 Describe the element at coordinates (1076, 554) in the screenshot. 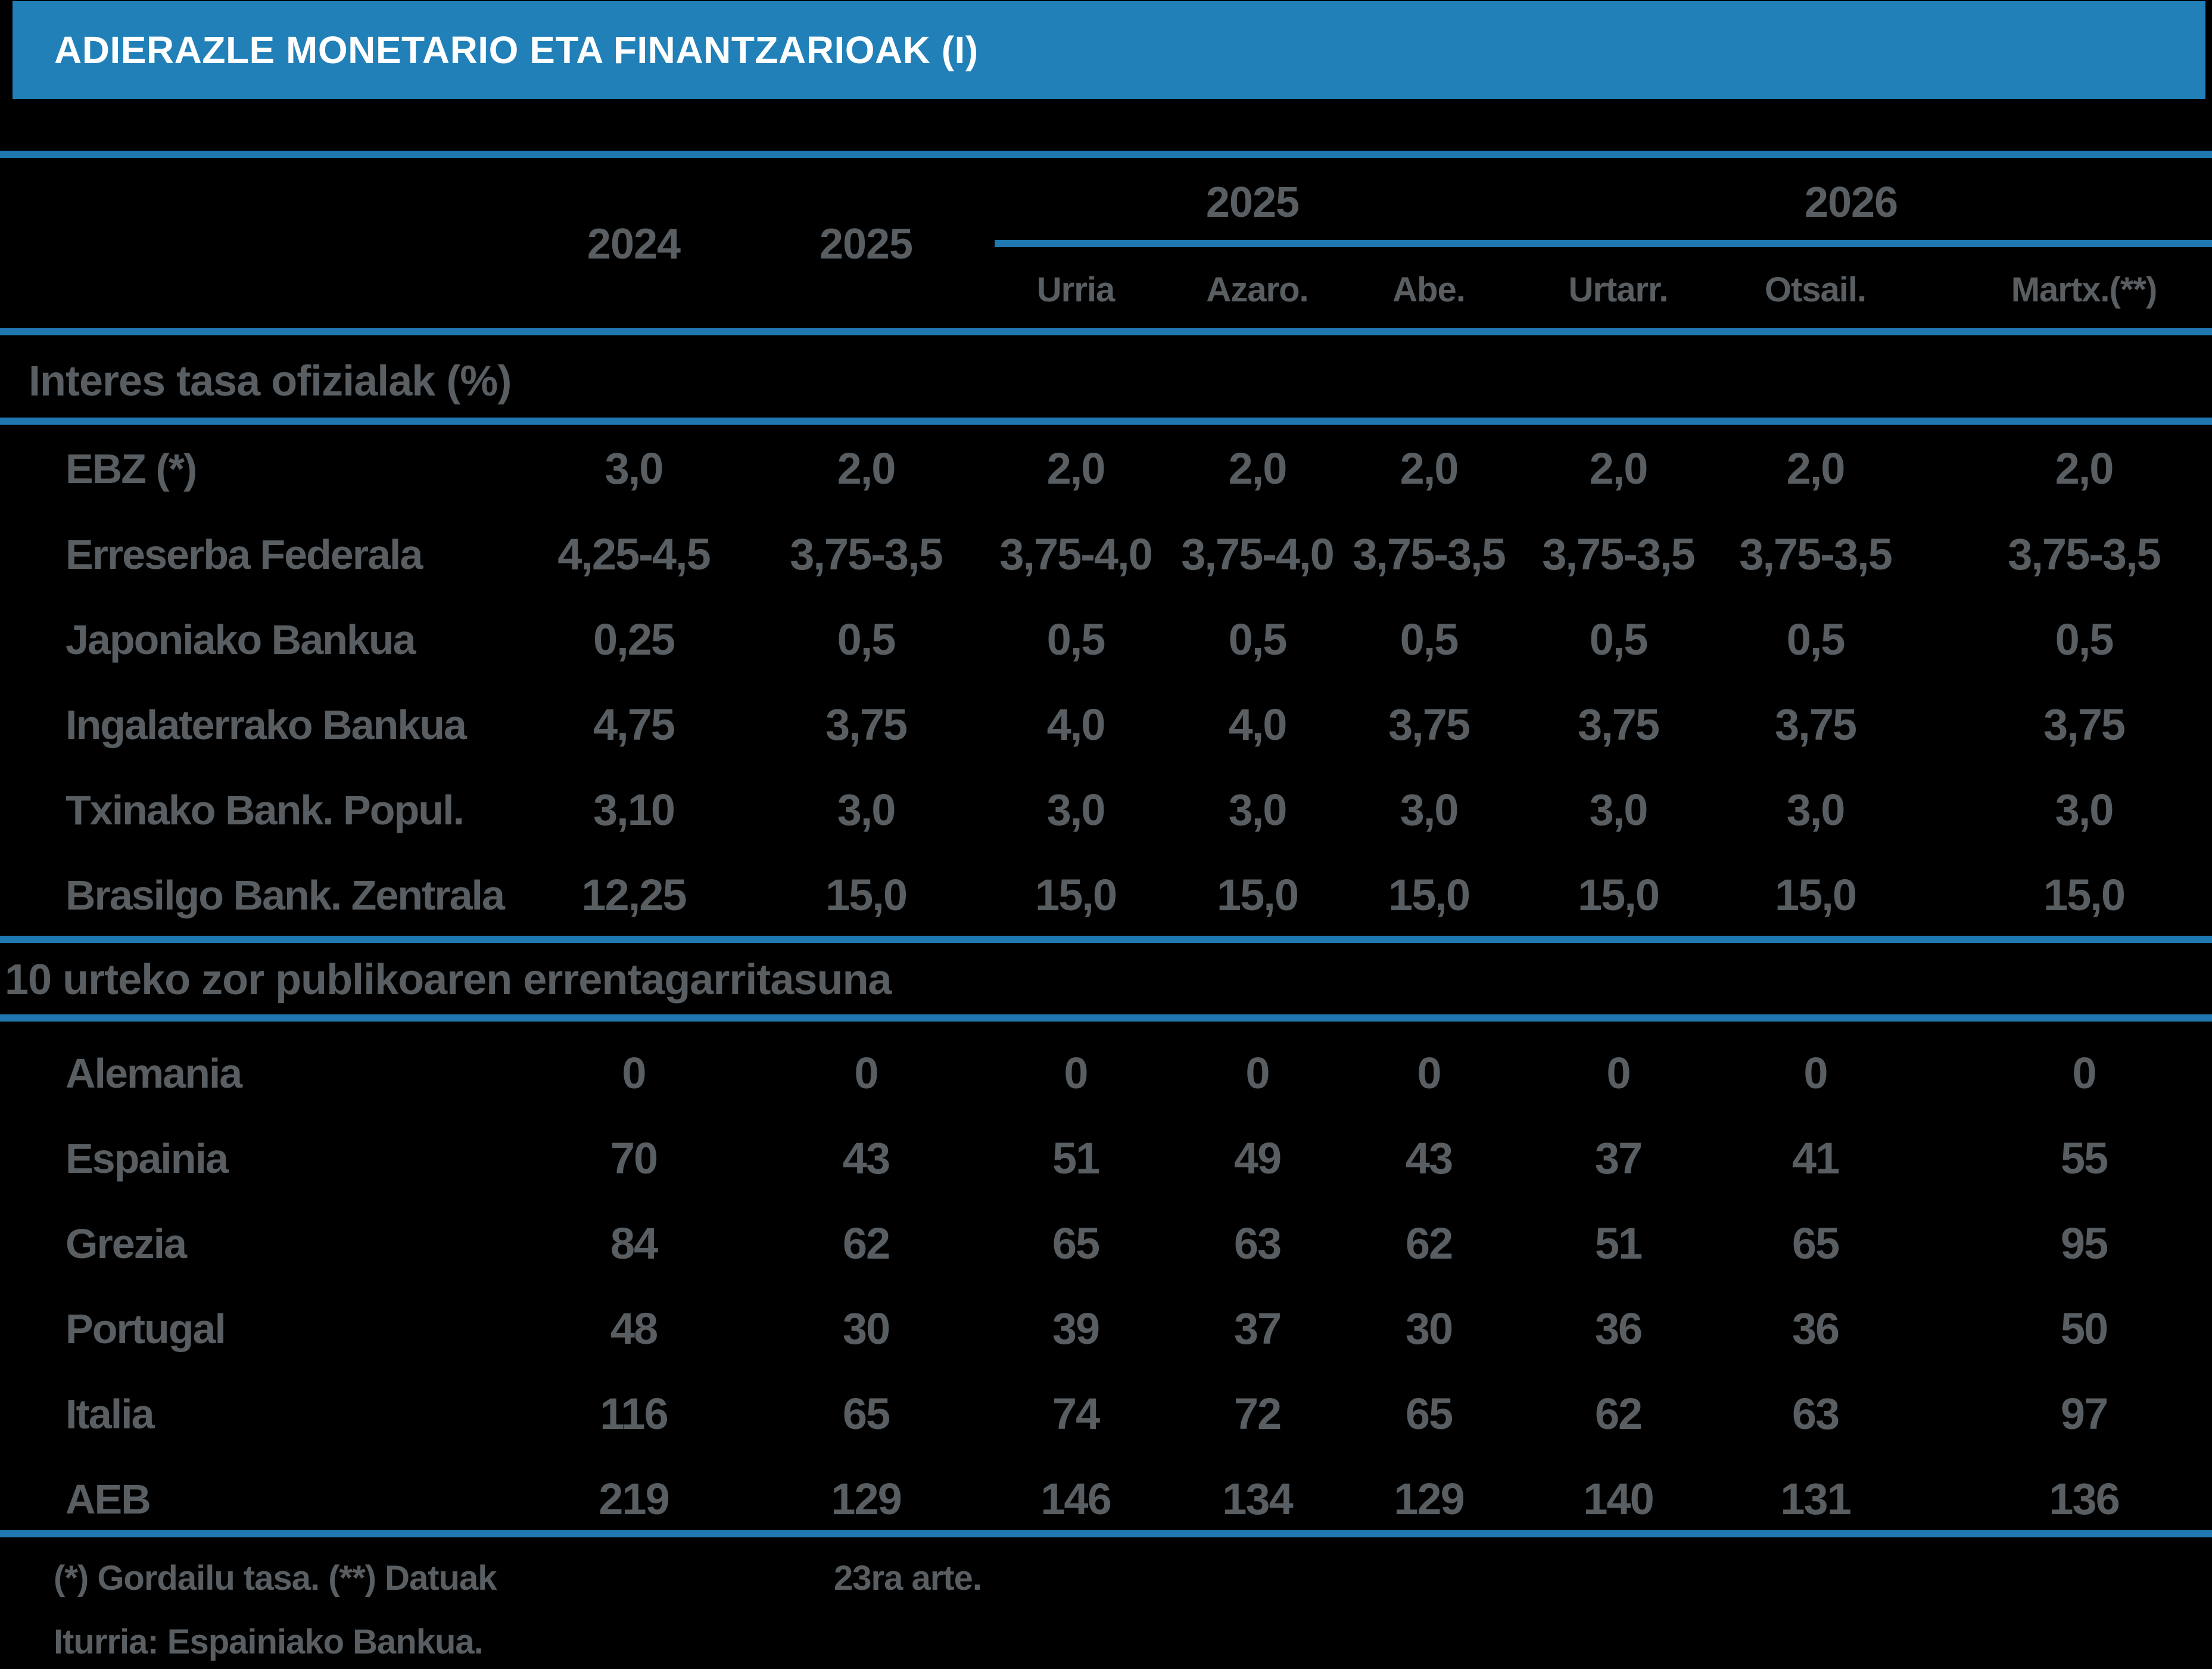

I see `cell: 3,75-4,0` at that location.